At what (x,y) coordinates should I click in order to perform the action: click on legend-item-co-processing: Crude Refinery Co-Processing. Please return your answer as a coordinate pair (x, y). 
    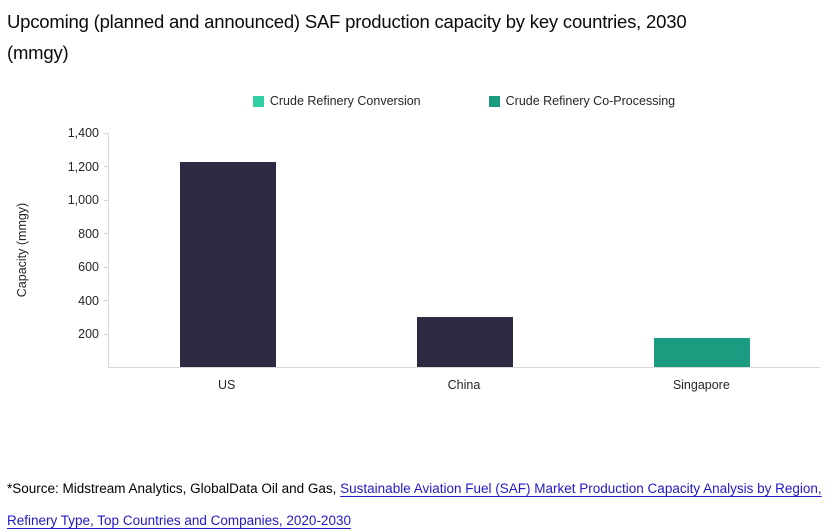
    Looking at the image, I should click on (582, 101).